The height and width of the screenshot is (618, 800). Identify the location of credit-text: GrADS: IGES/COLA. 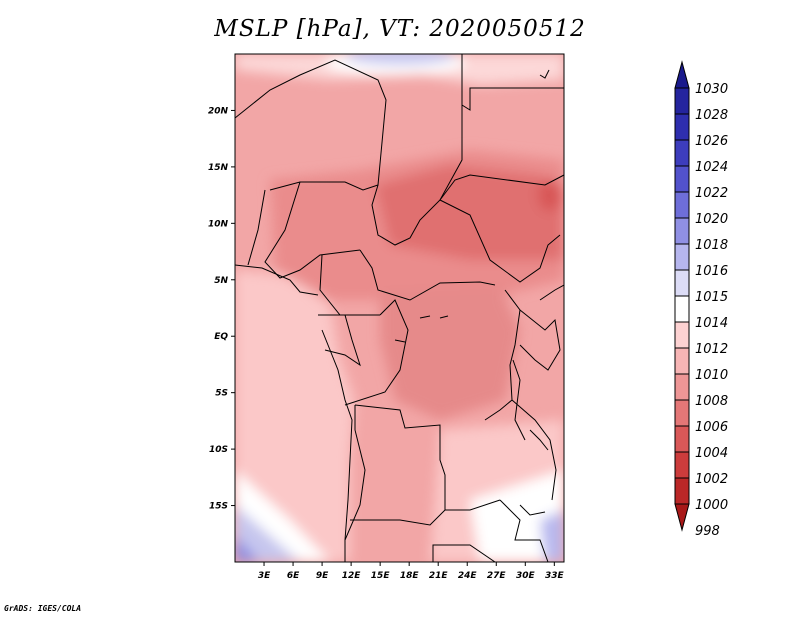
(43, 608).